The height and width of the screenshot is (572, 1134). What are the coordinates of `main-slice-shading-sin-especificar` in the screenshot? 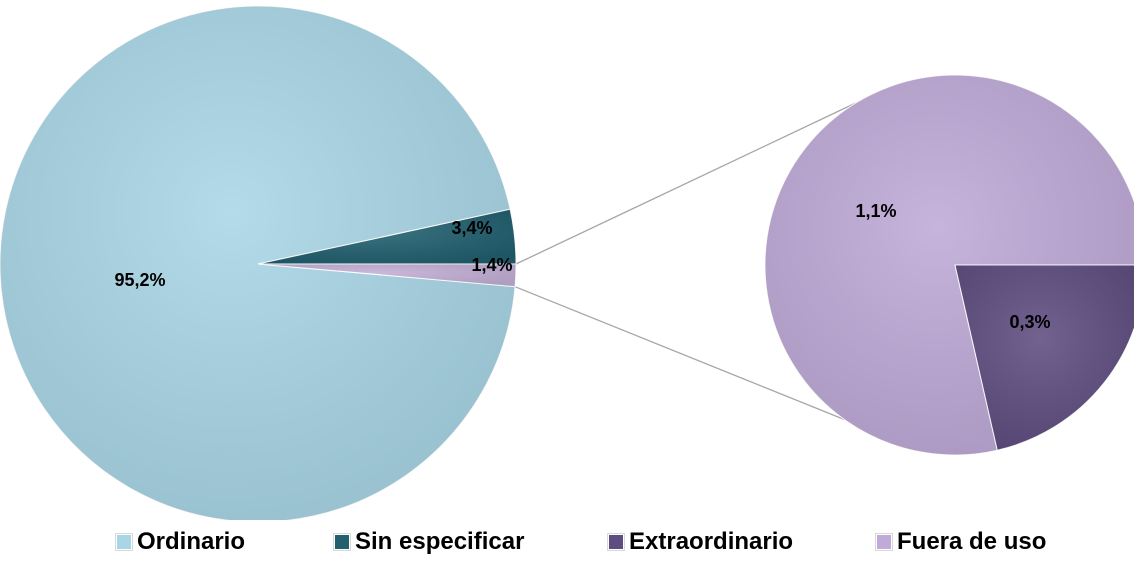 It's located at (387, 236).